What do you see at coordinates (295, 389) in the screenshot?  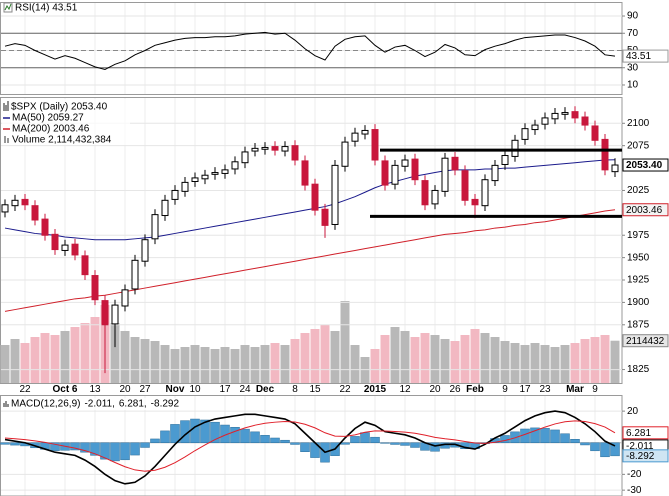 I see `x-tick-label: 8` at bounding box center [295, 389].